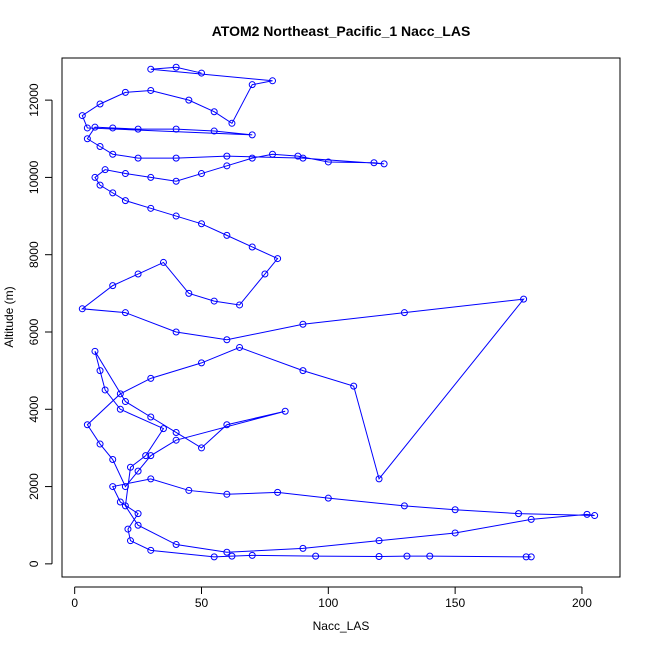 Image resolution: width=650 pixels, height=655 pixels. What do you see at coordinates (328, 603) in the screenshot?
I see `x-tick-label: 100` at bounding box center [328, 603].